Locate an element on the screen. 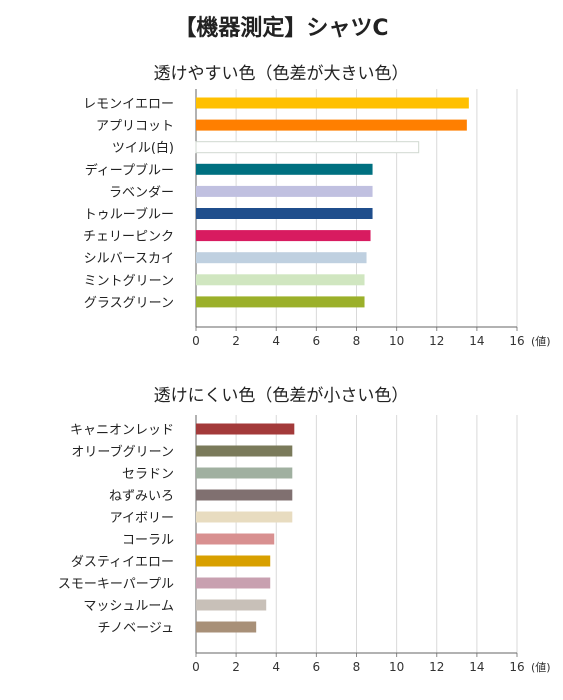  category-label: ダスティイエロー is located at coordinates (122, 562).